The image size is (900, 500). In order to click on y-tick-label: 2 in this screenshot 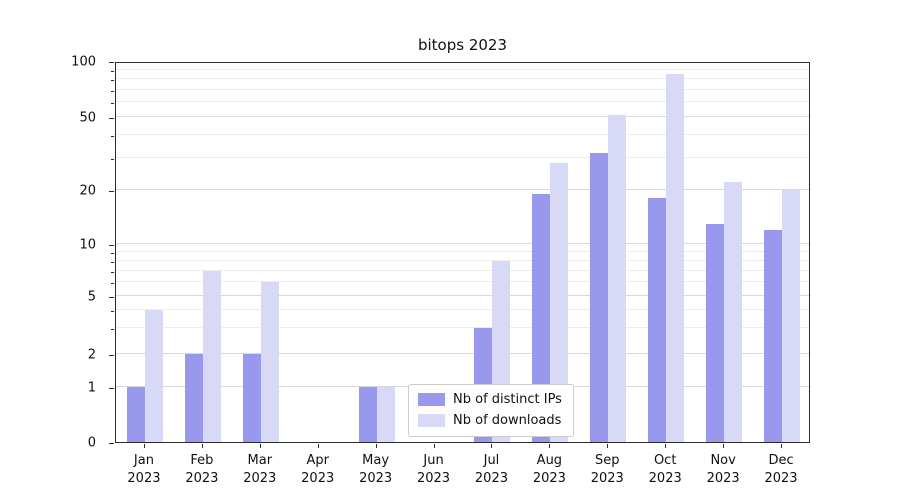, I will do `click(91, 355)`.